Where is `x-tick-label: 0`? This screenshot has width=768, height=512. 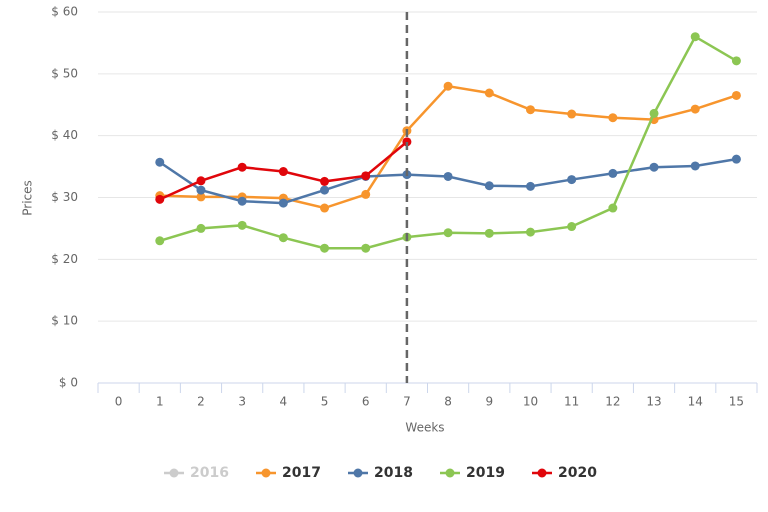
x-tick-label: 0 is located at coordinates (119, 402).